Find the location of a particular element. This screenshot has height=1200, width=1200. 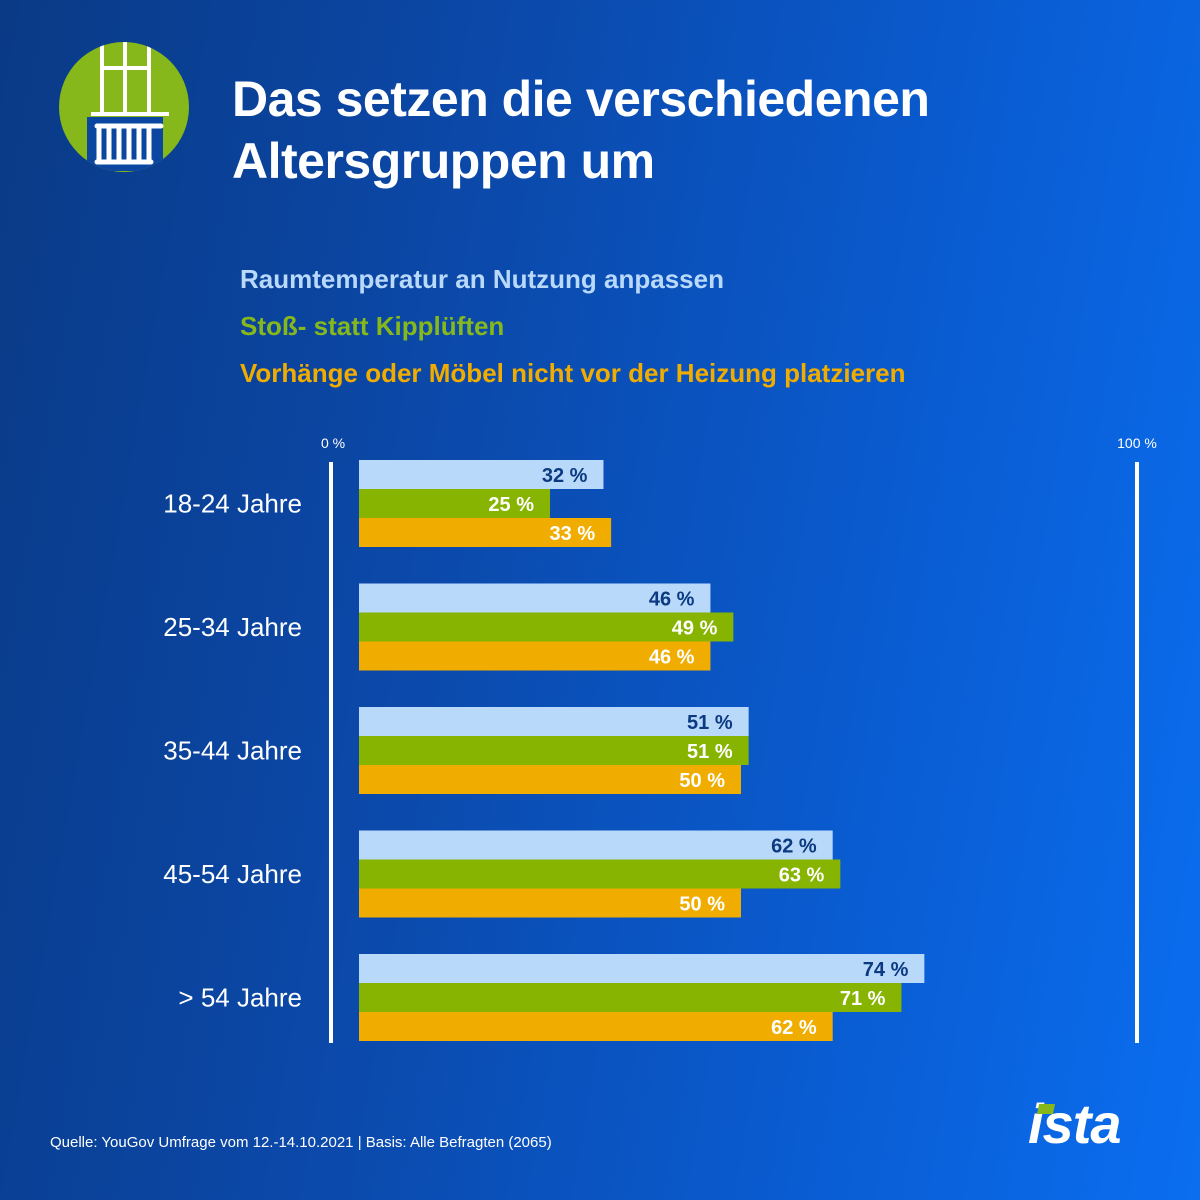

axis-label-min: 0 % is located at coordinates (333, 443).